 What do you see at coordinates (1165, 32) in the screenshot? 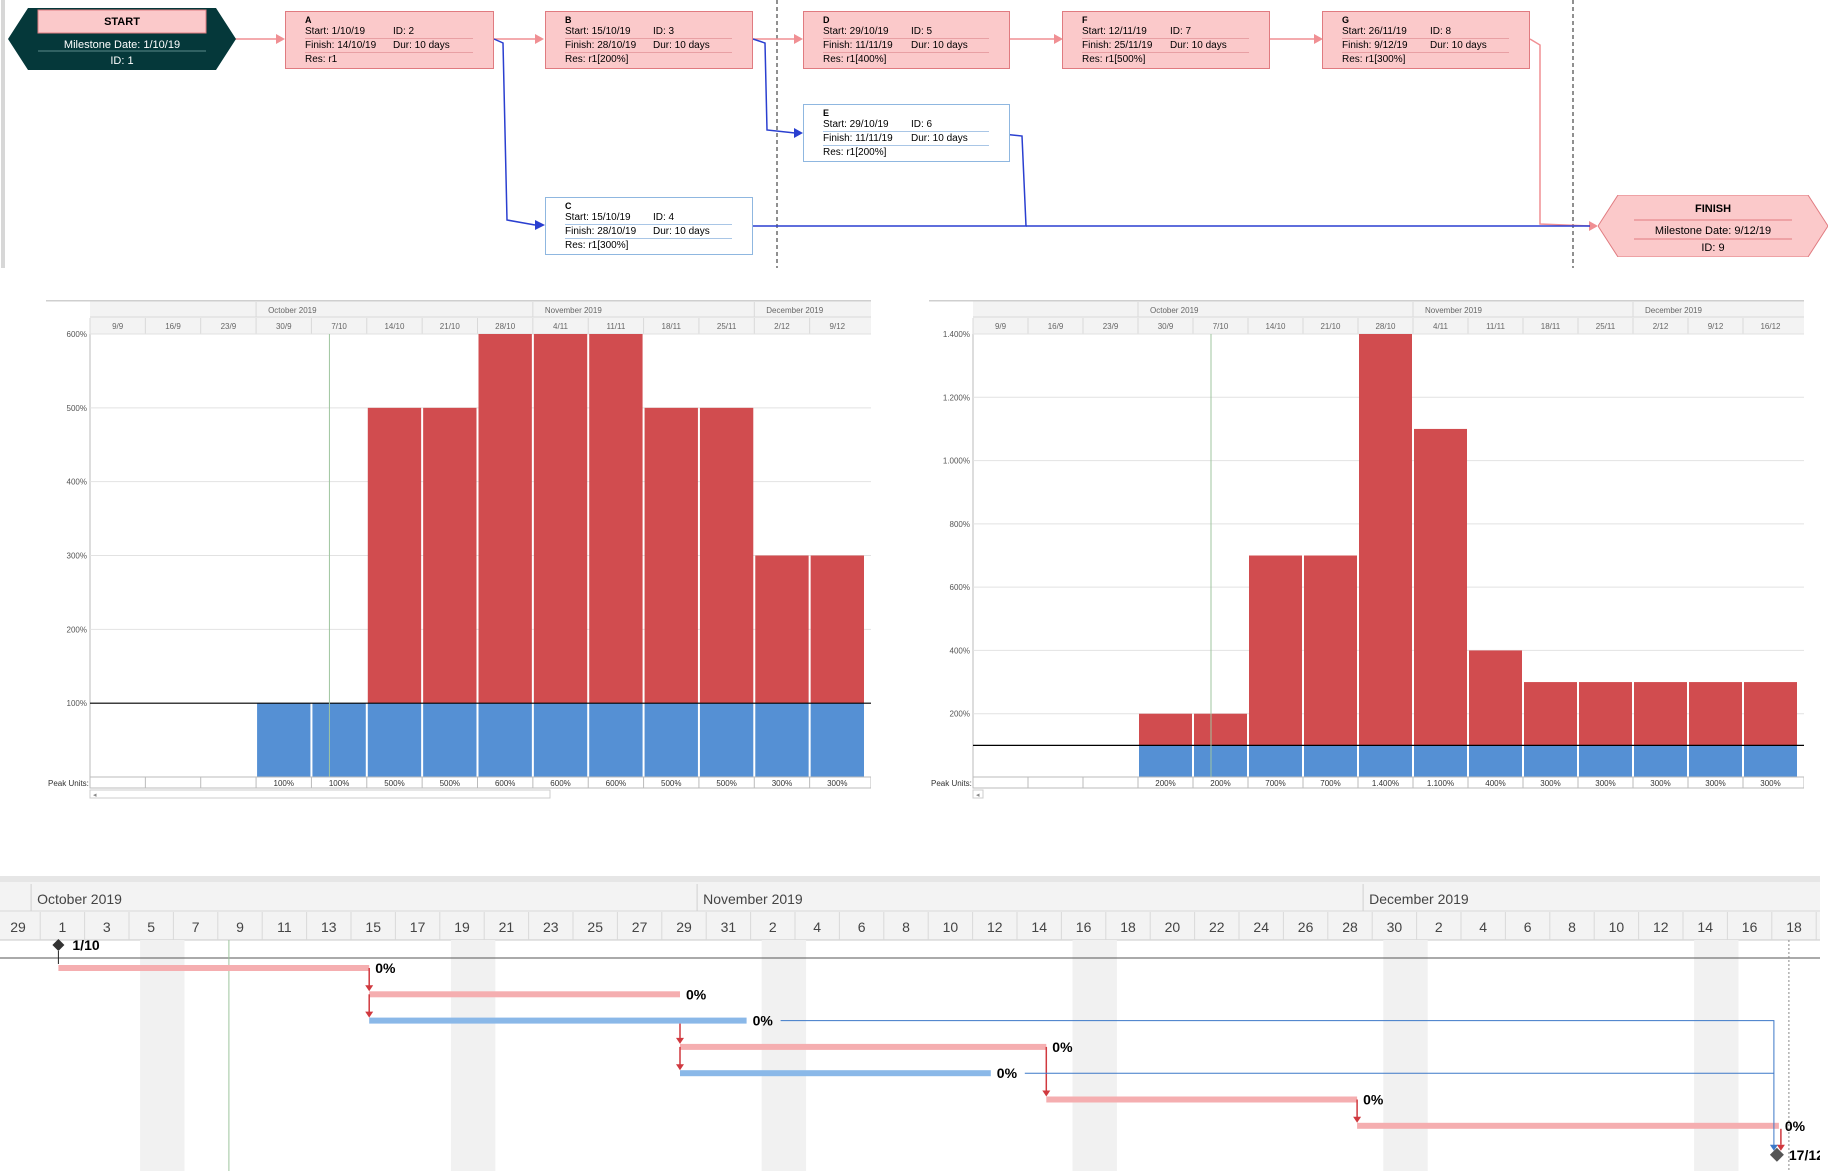
I see `task-row-start: Start: 12/11/19 ID: 7` at bounding box center [1165, 32].